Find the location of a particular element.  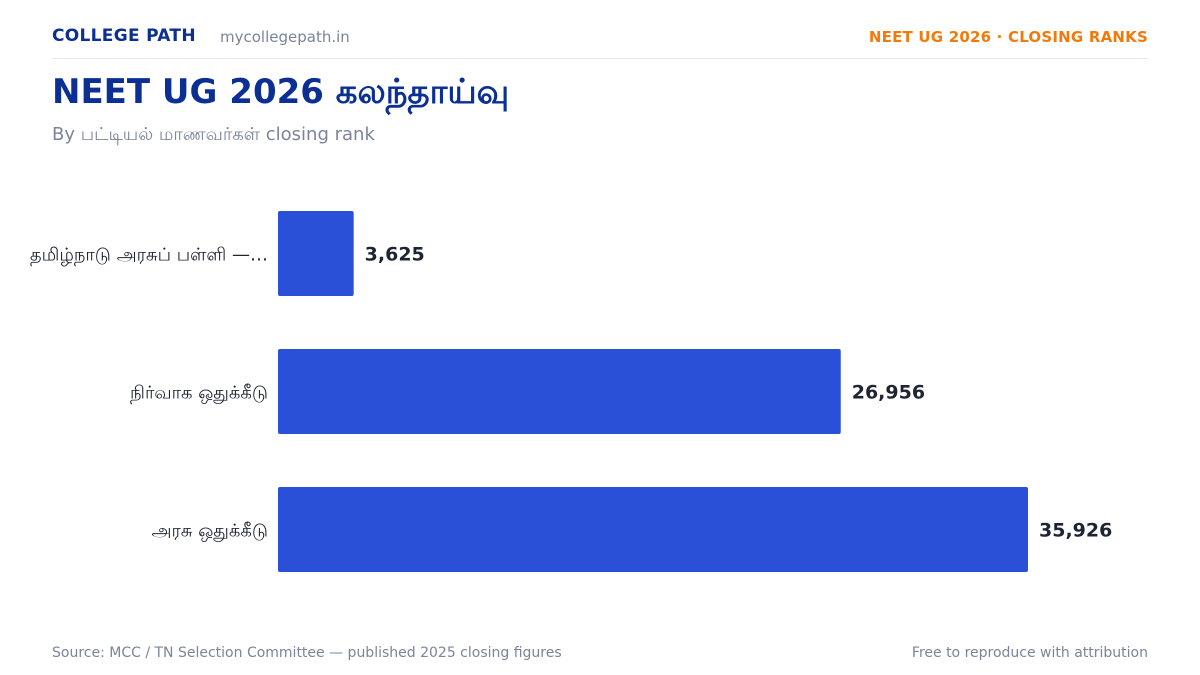

site-url: mycollegepath.in is located at coordinates (285, 37).